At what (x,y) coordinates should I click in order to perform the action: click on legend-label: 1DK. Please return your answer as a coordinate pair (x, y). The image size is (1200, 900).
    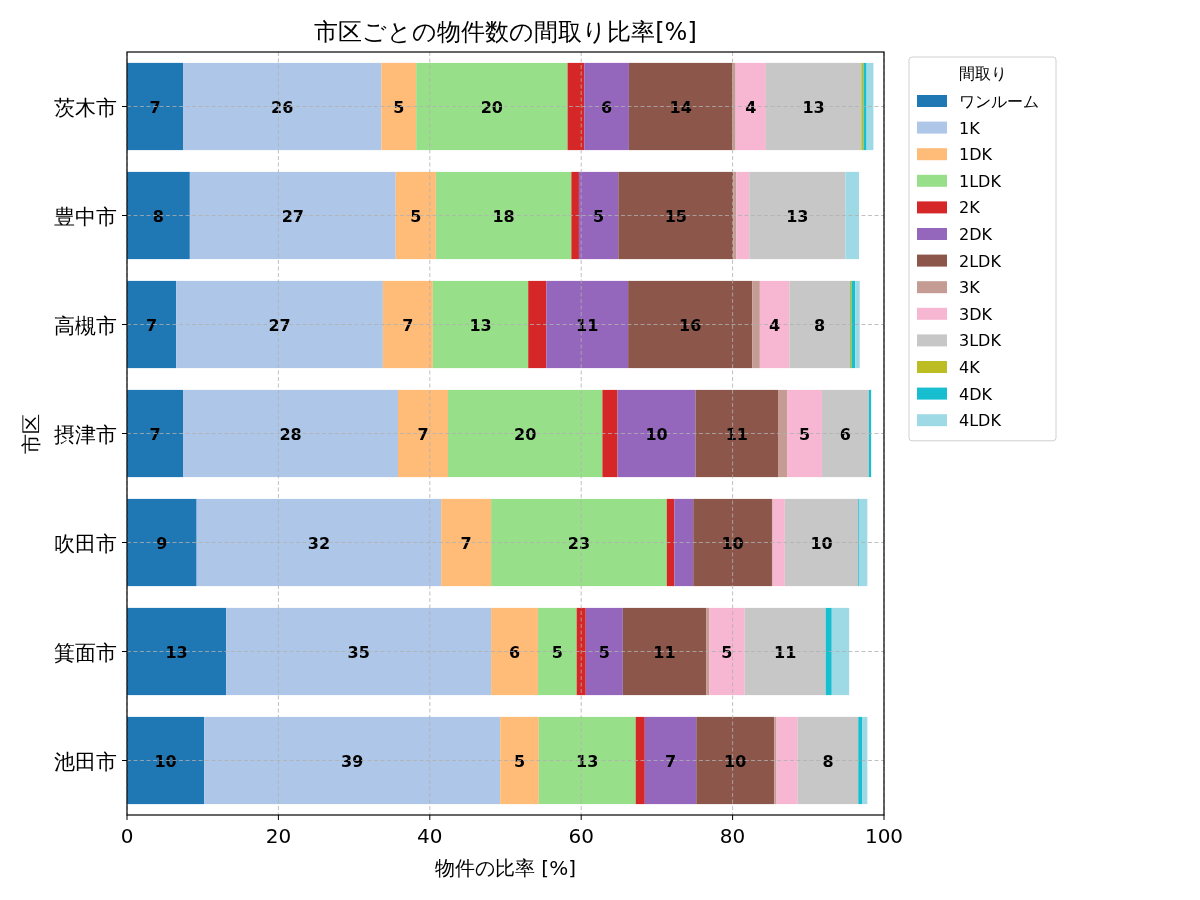
    Looking at the image, I should click on (976, 155).